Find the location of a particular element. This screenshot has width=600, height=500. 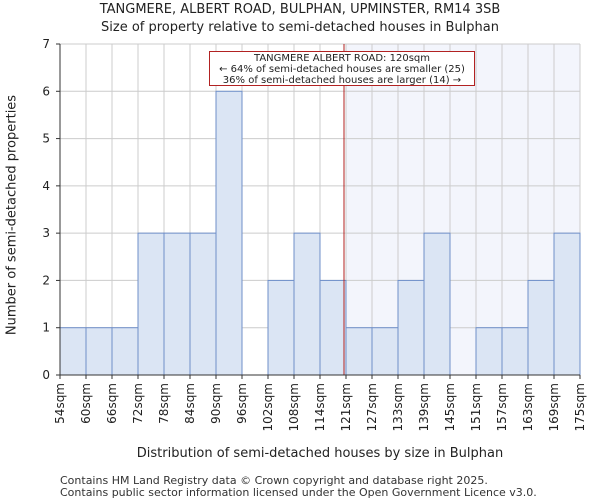

x-tick-label: 169sqm is located at coordinates (554, 407).